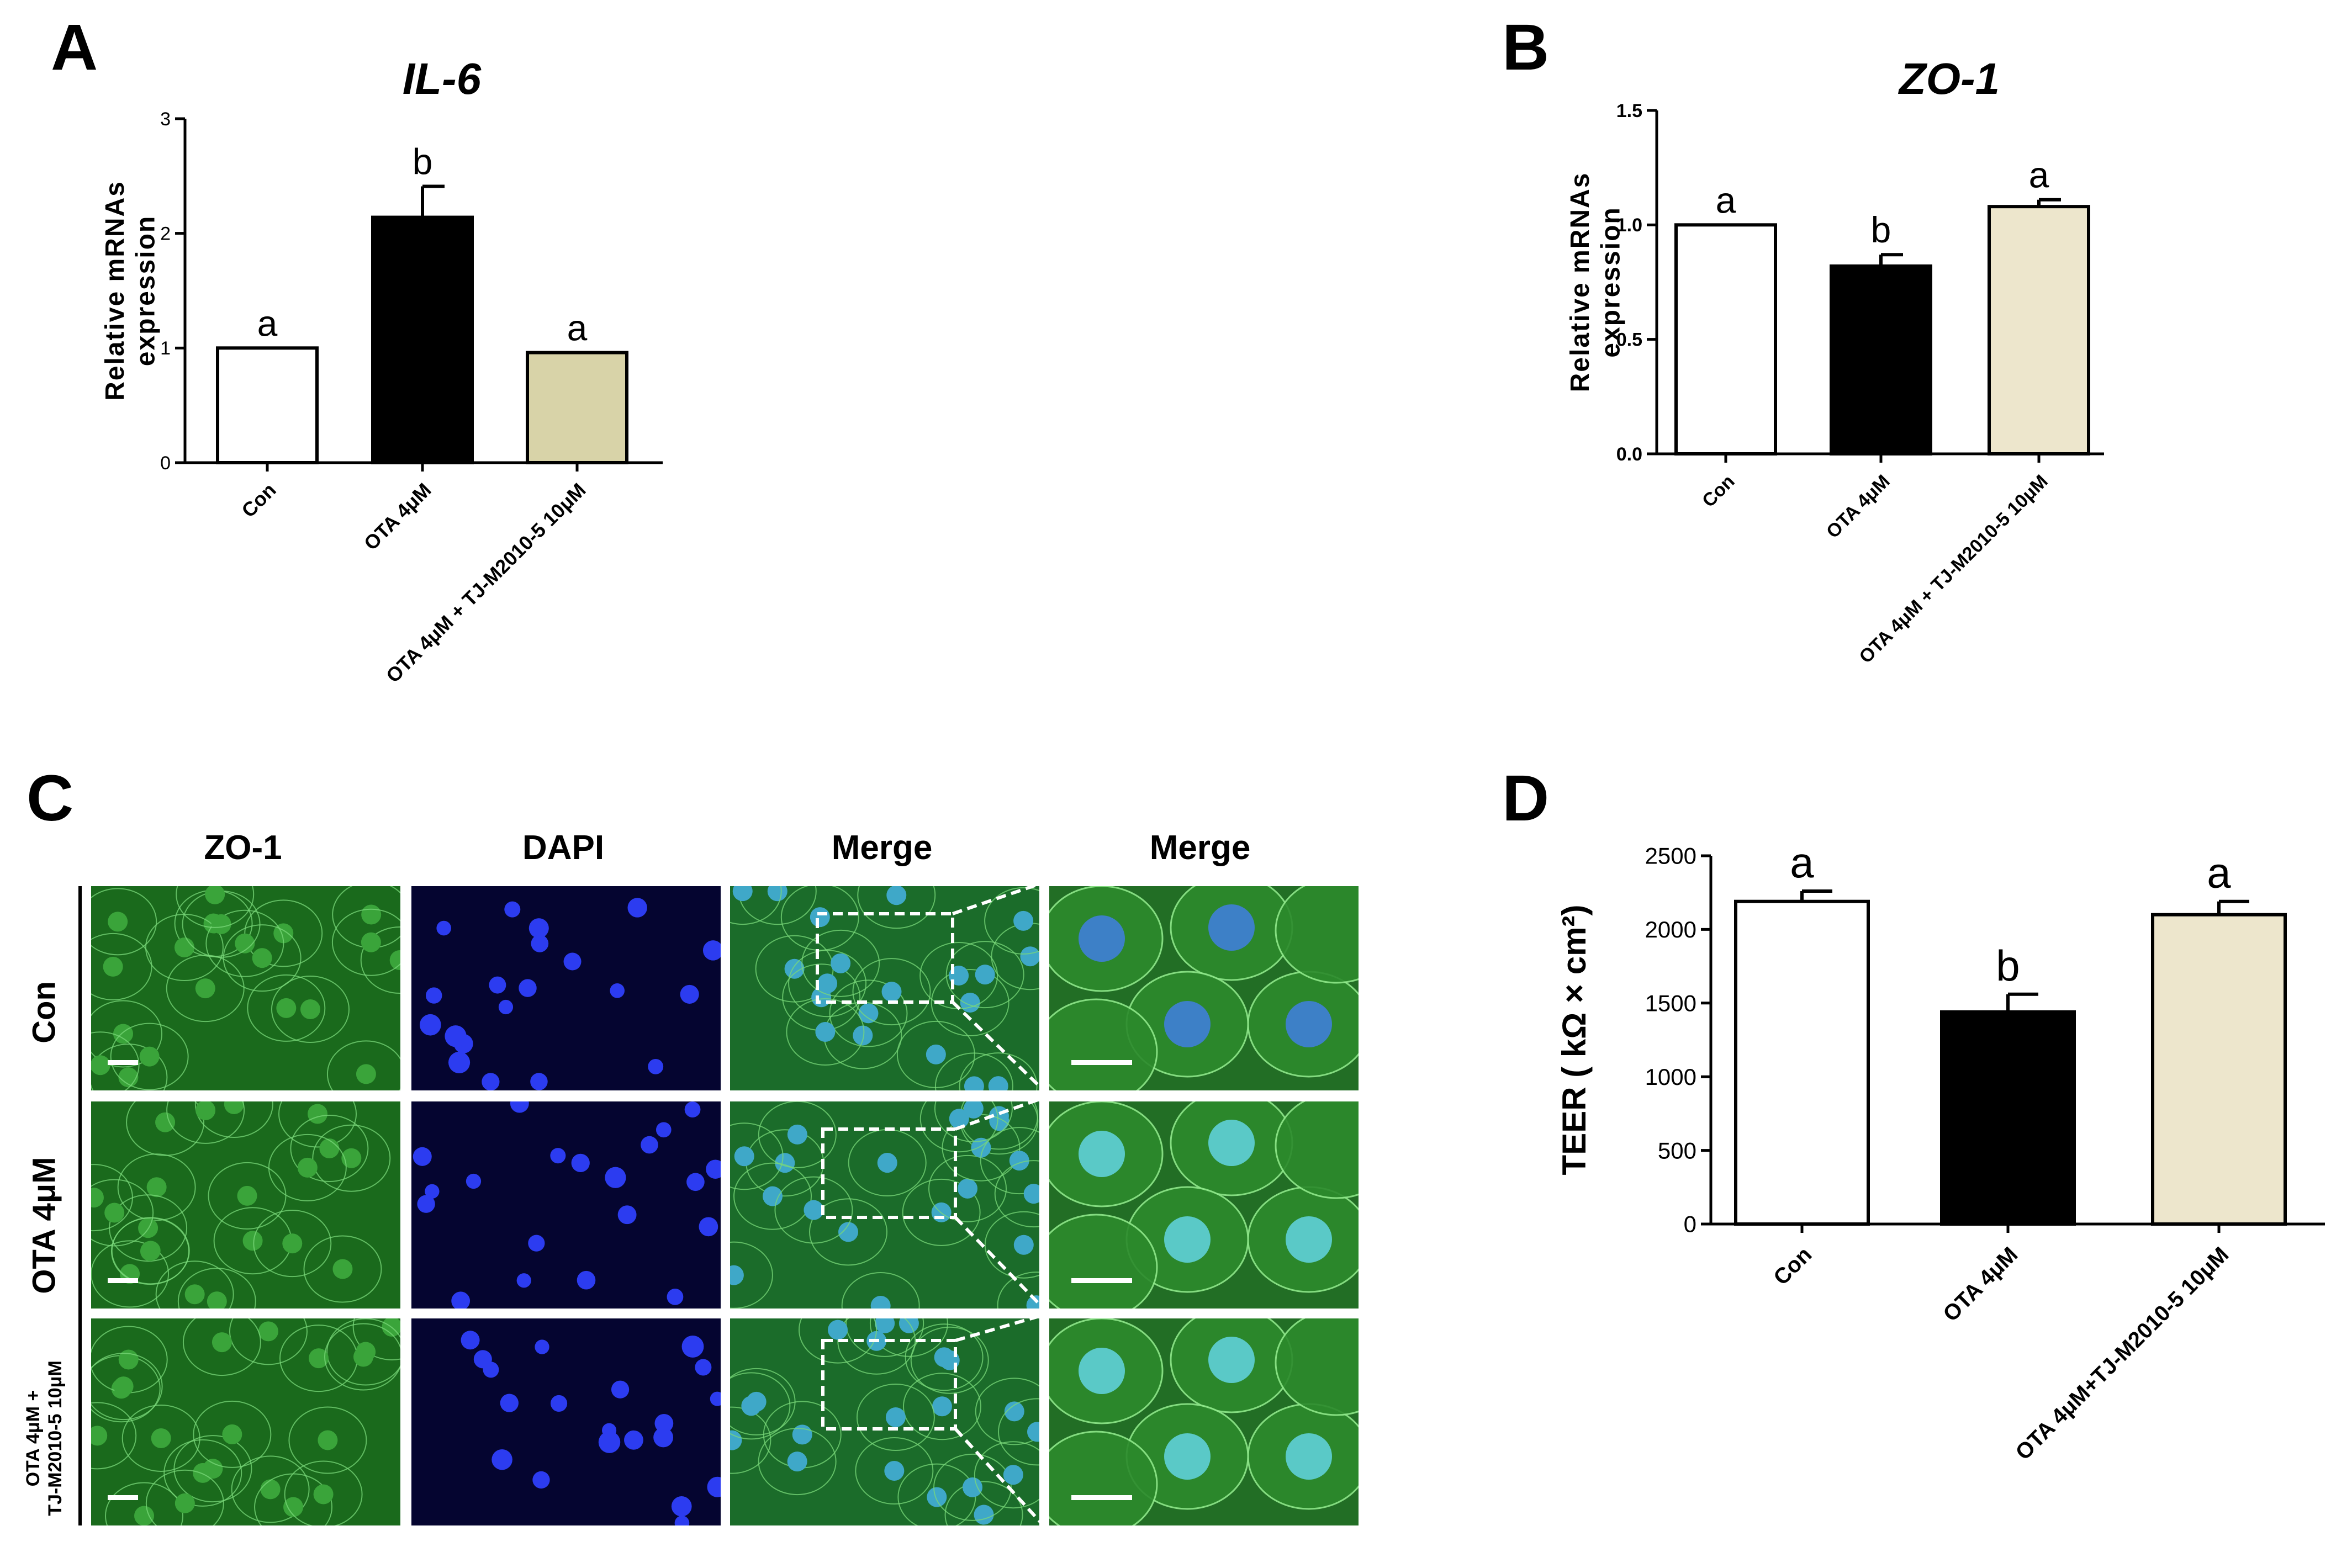 The height and width of the screenshot is (1568, 2352). Describe the element at coordinates (566, 1205) in the screenshot. I see `micro-image-r2-dapi` at that location.